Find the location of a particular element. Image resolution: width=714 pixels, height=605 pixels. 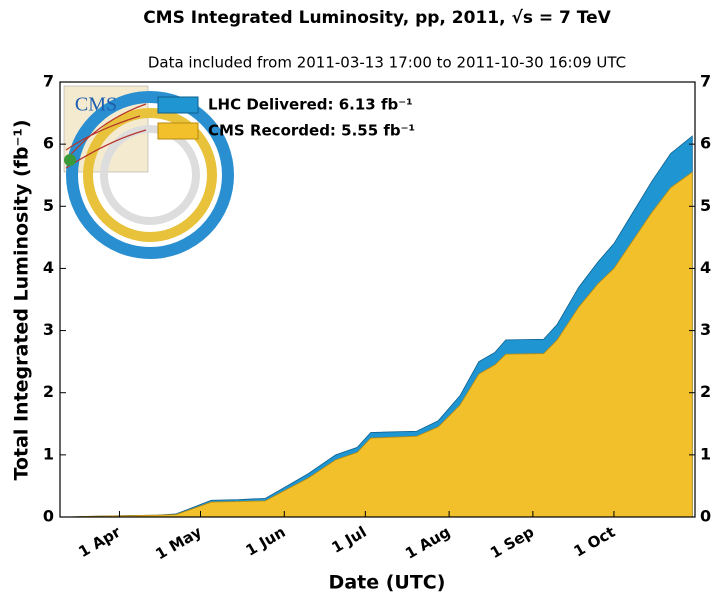

y-tick-label: 1 is located at coordinates (48, 453).